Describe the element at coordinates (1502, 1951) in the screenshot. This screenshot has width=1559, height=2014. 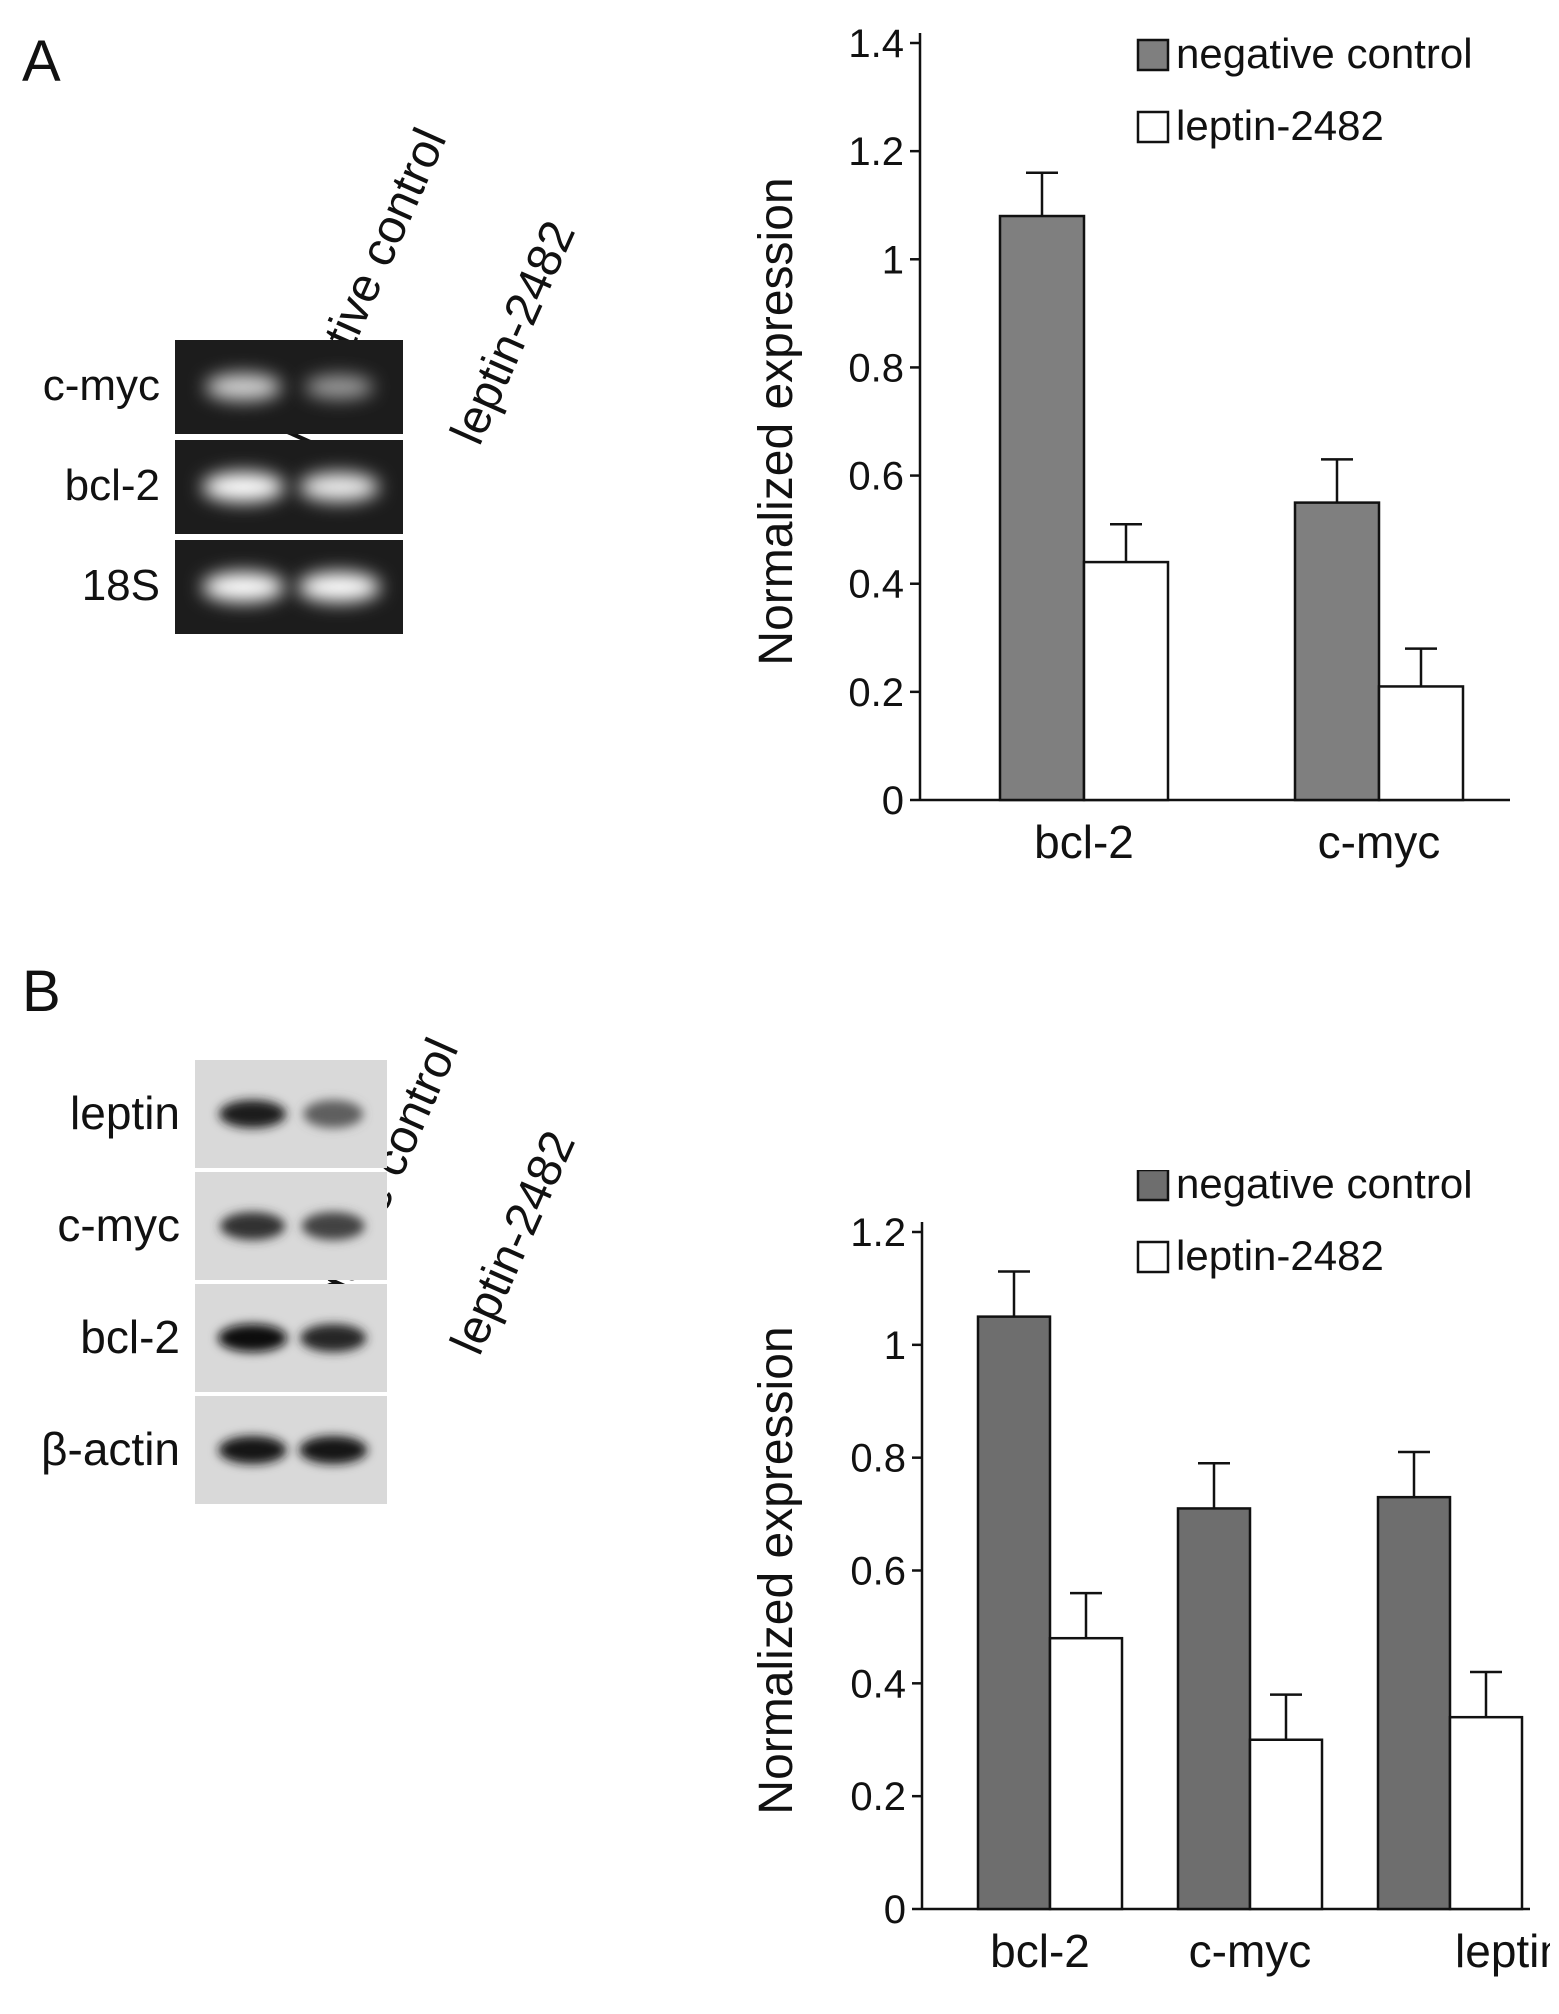
I see `x-tick-label: leptin` at that location.